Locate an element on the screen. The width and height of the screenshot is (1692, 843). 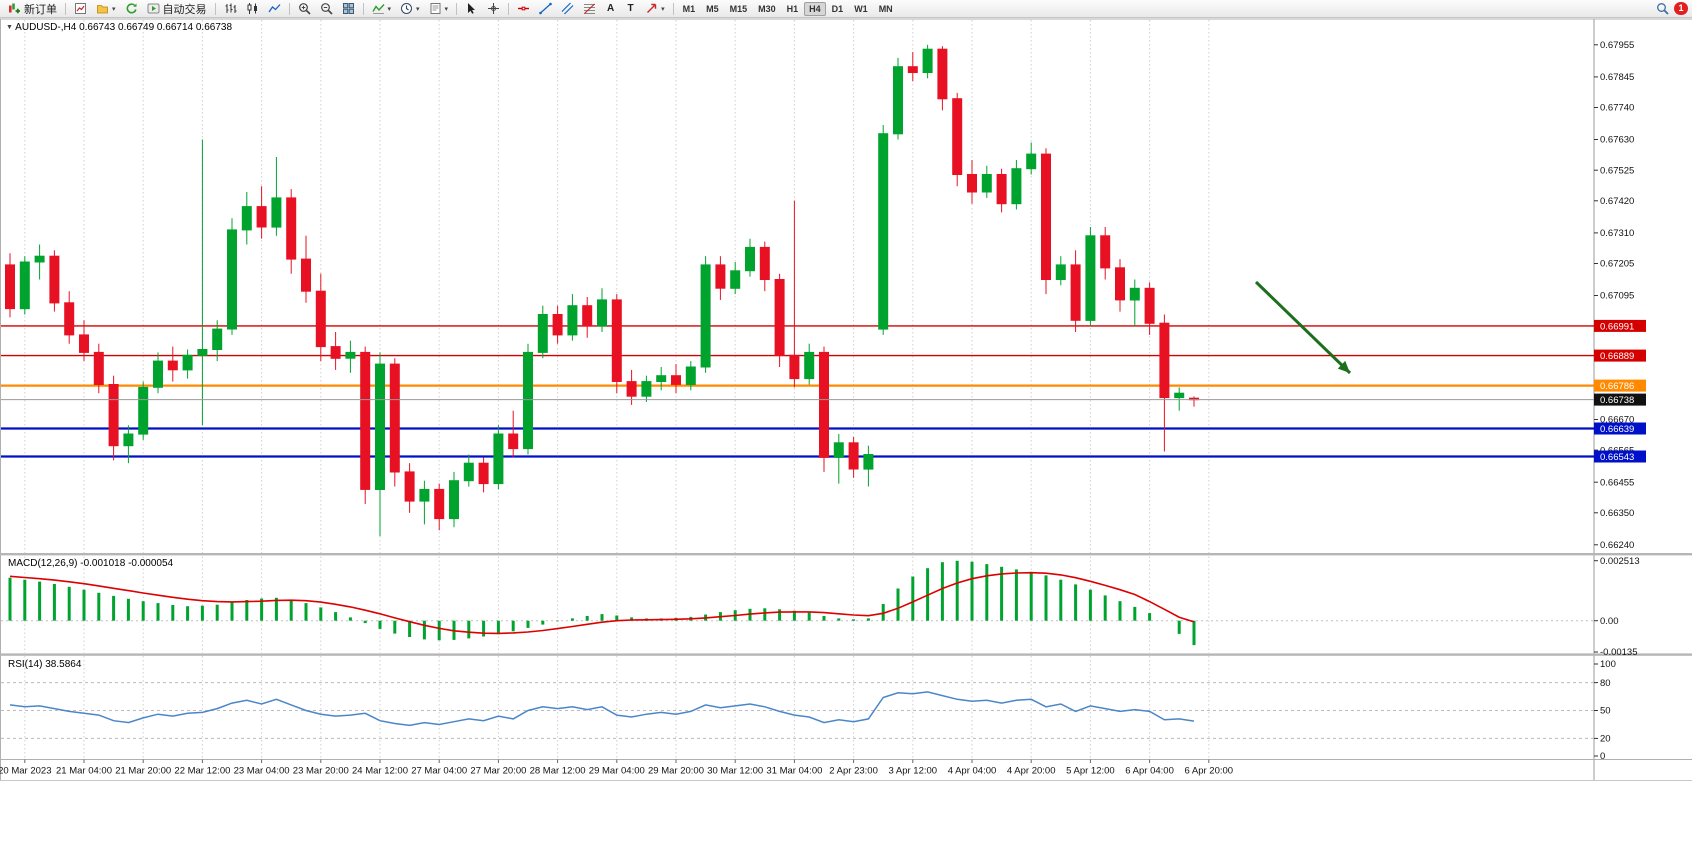
timeframe-button-h4: H4 is located at coordinates (815, 8).